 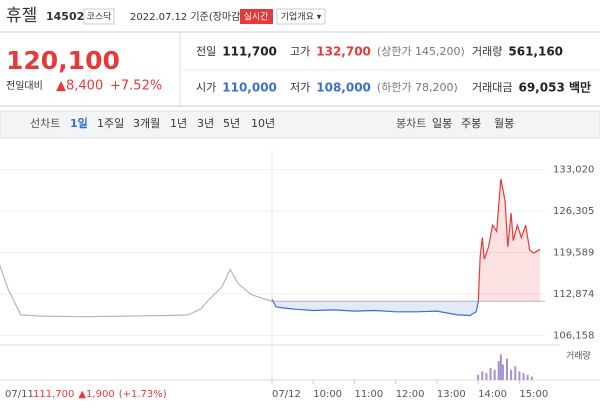 I want to click on x-tick-label: 15:00, so click(x=533, y=394).